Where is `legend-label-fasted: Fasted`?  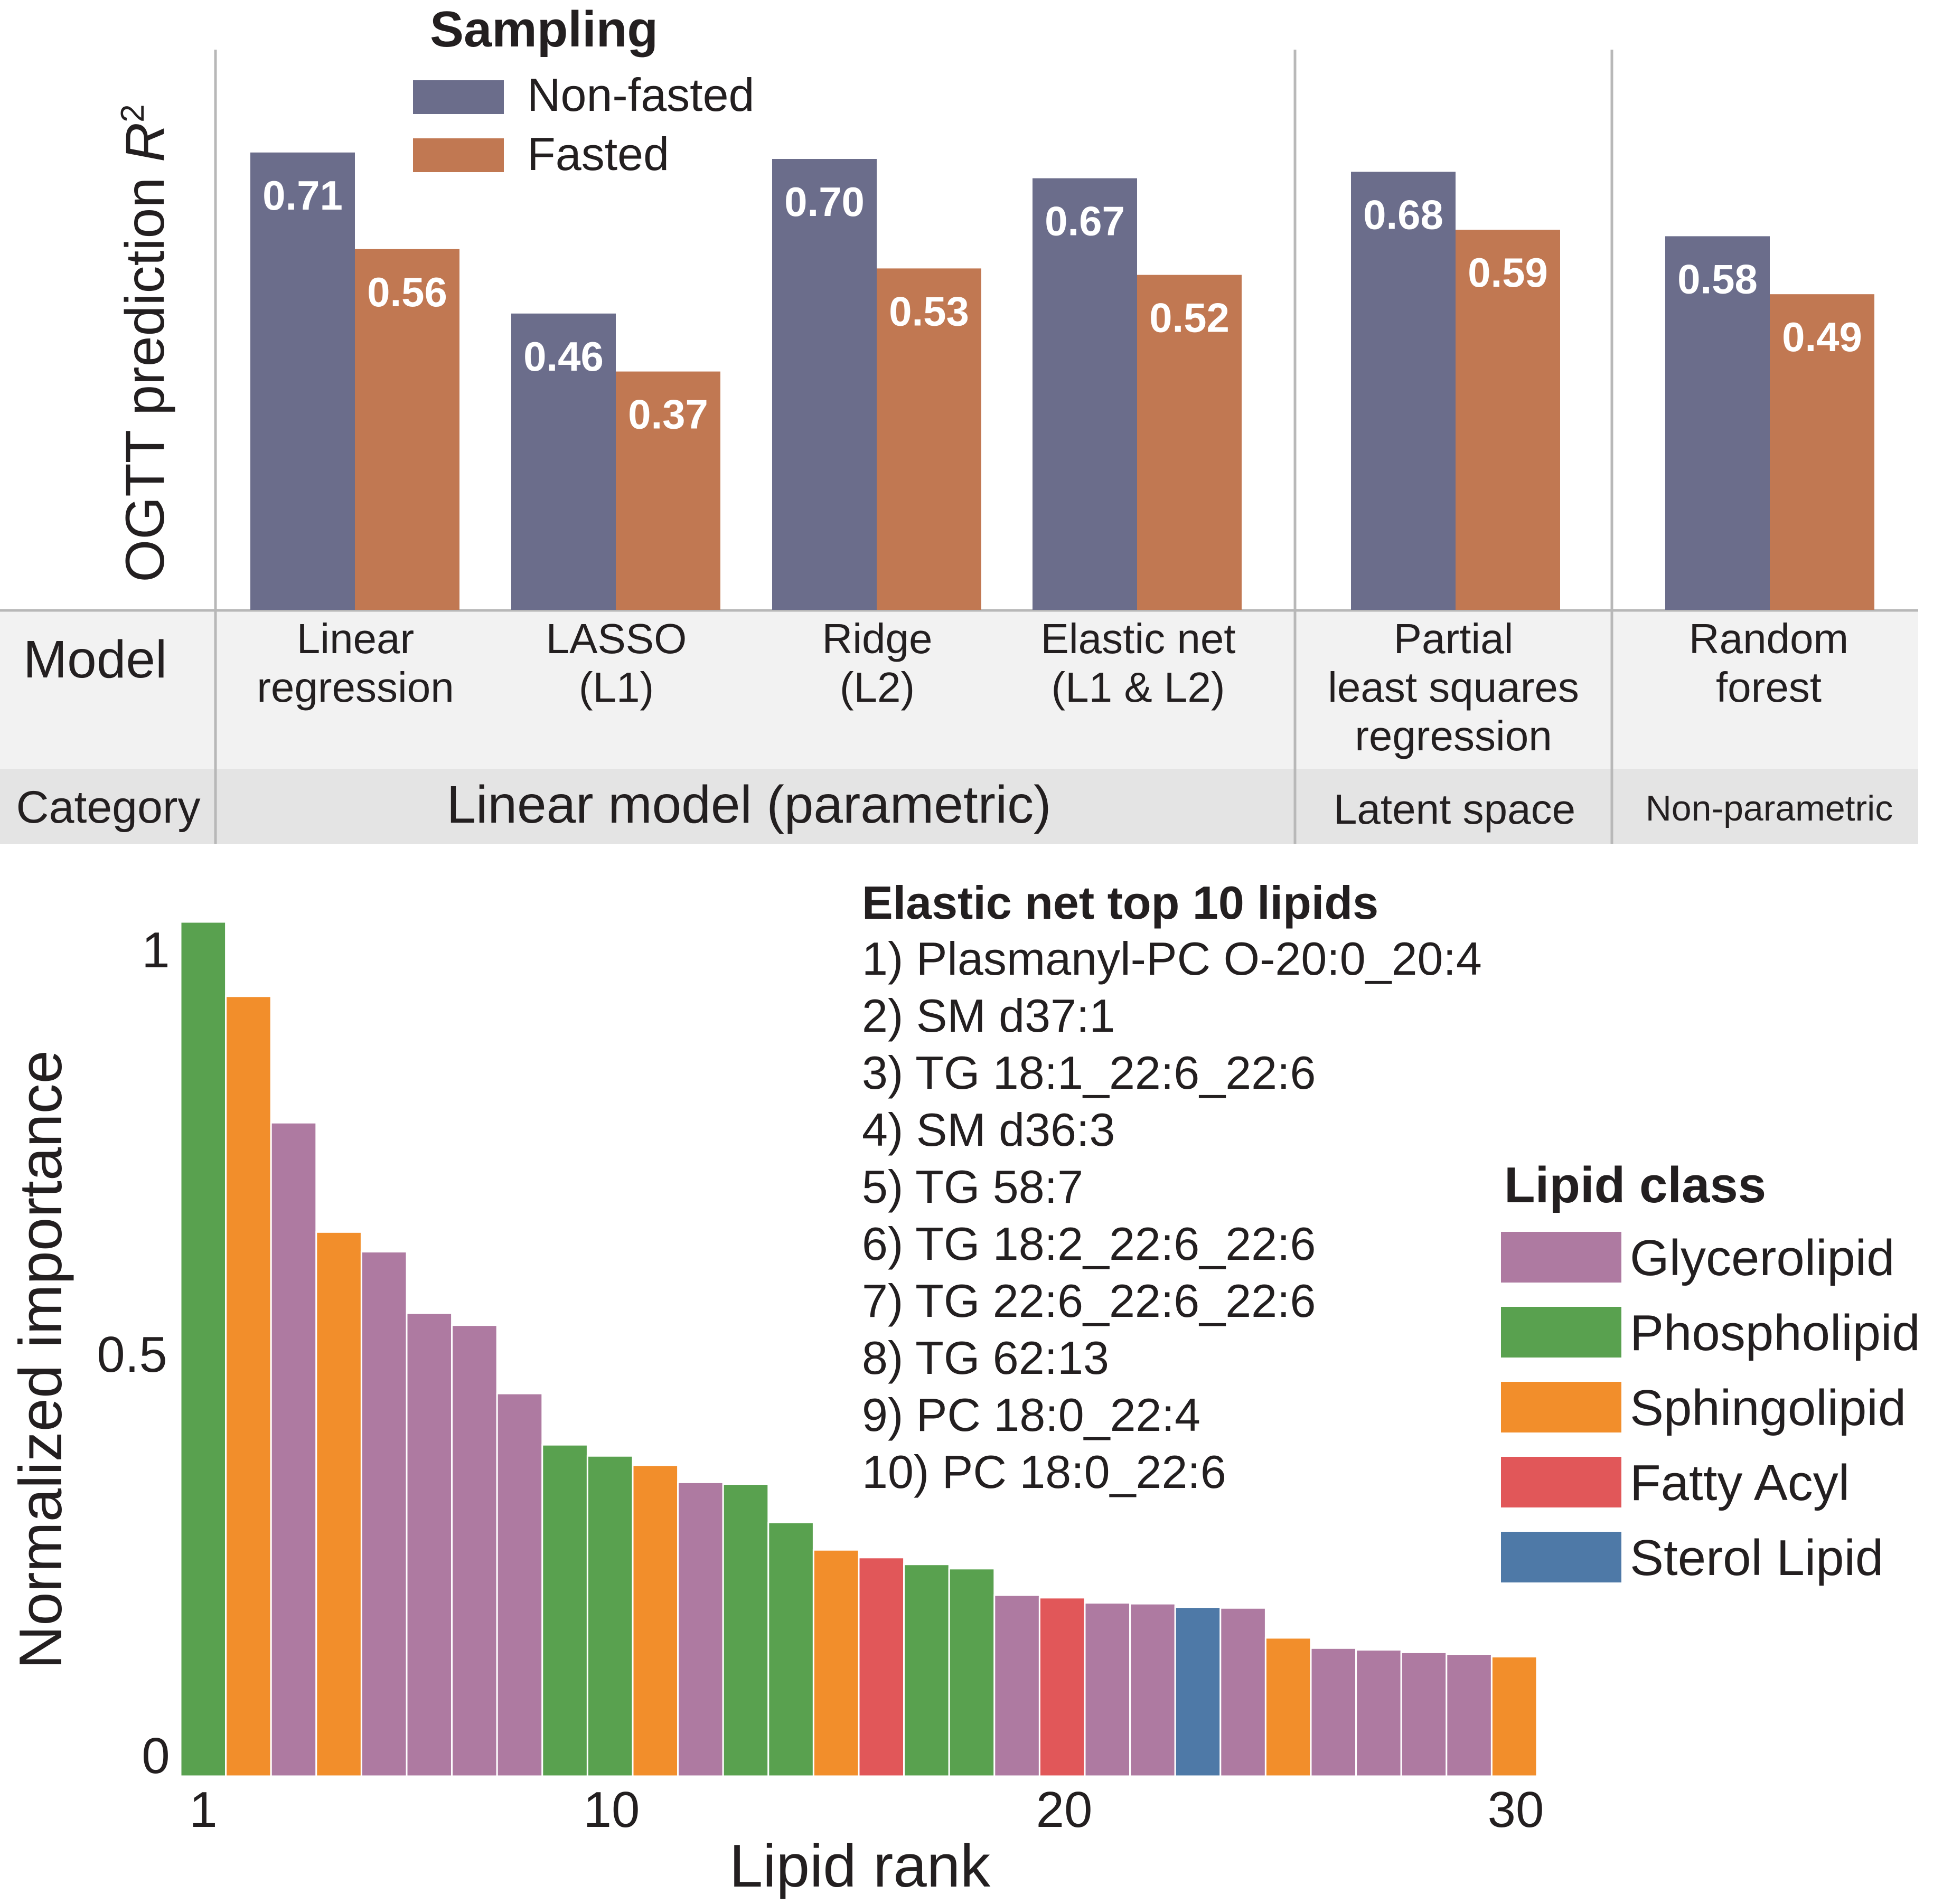 legend-label-fasted: Fasted is located at coordinates (598, 154).